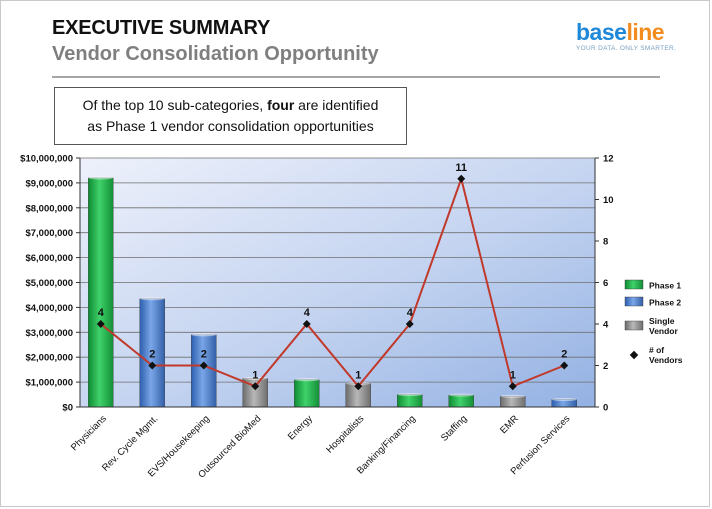 This screenshot has width=712, height=509. Describe the element at coordinates (634, 355) in the screenshot. I see `legend-vendors-marker` at that location.